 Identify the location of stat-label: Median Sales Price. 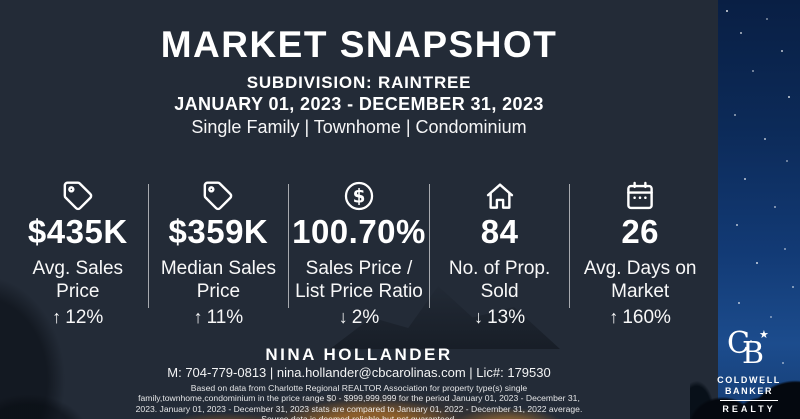
(218, 280).